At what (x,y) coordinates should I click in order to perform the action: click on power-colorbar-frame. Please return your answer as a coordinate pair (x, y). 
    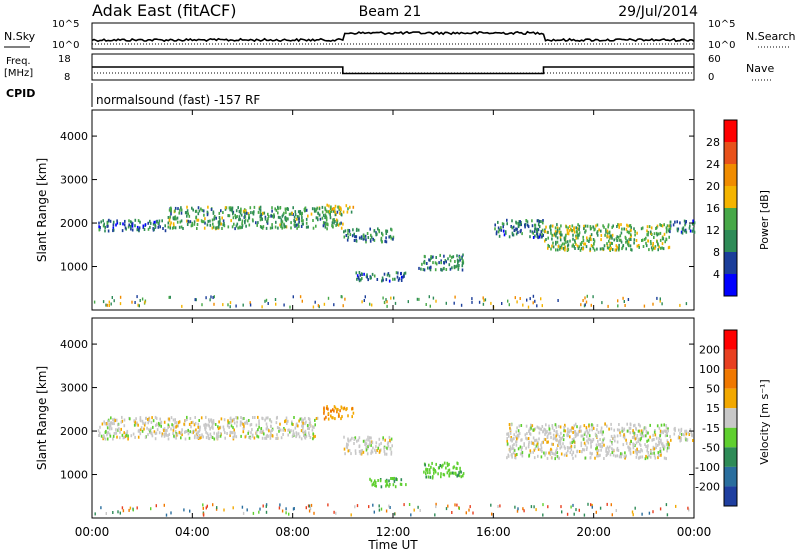
    Looking at the image, I should click on (730, 208).